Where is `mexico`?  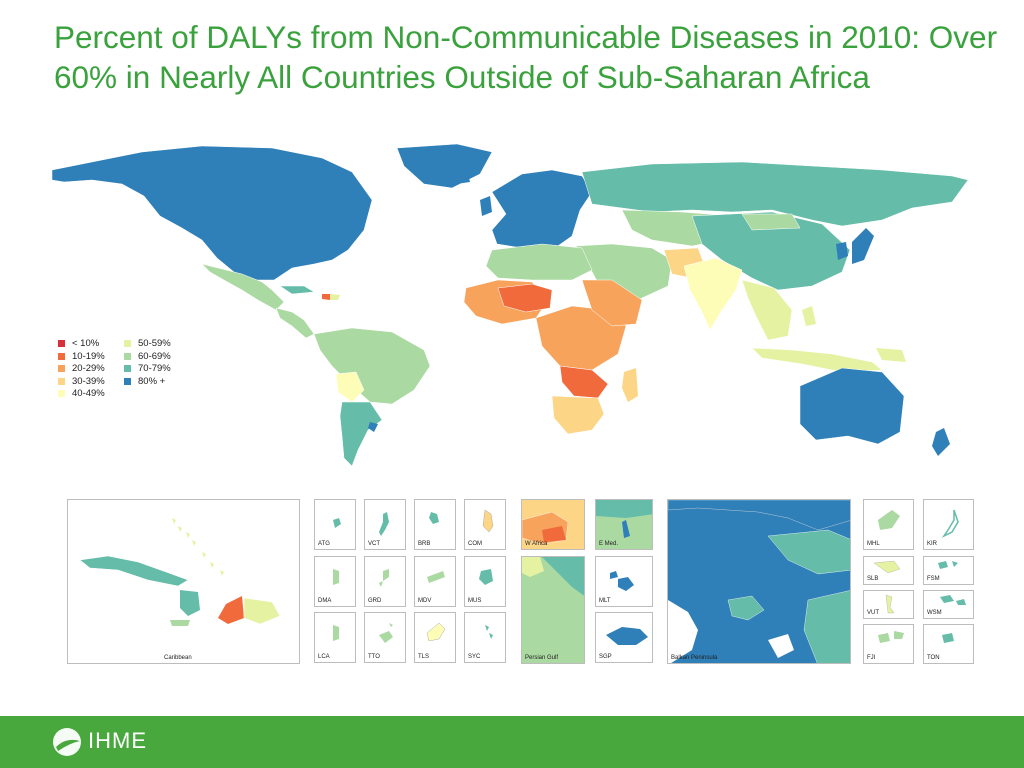 mexico is located at coordinates (243, 287).